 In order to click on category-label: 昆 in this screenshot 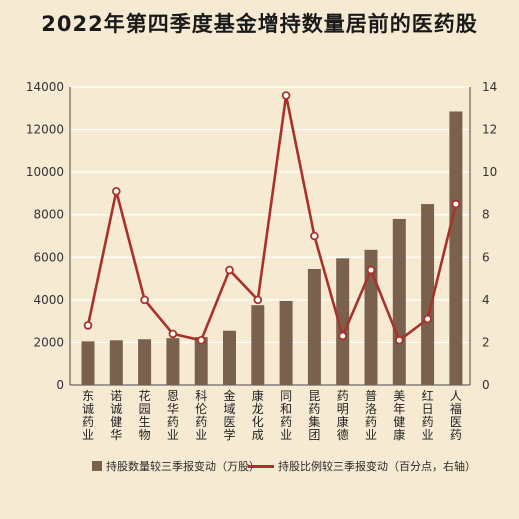, I will do `click(314, 396)`.